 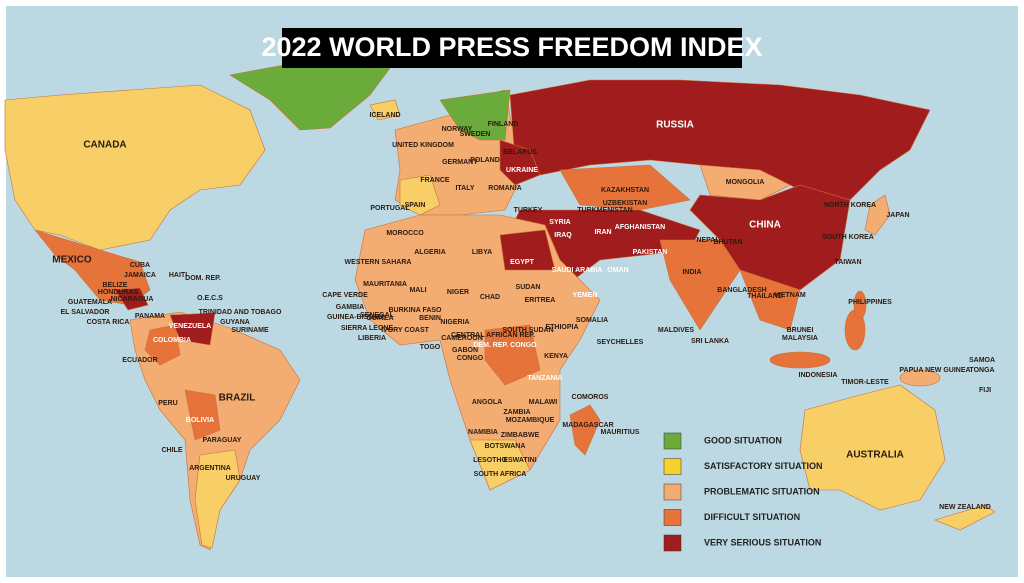 What do you see at coordinates (132, 299) in the screenshot?
I see `country-label: NICARAGUA` at bounding box center [132, 299].